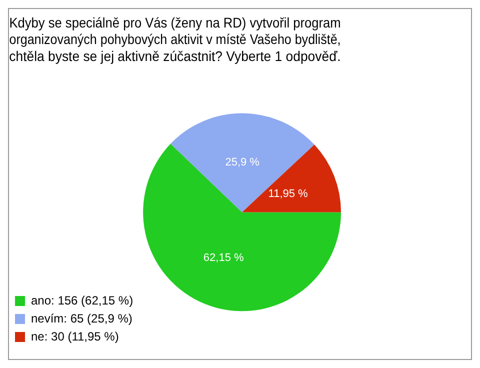  What do you see at coordinates (223, 258) in the screenshot?
I see `data-label: 62,15 %` at bounding box center [223, 258].